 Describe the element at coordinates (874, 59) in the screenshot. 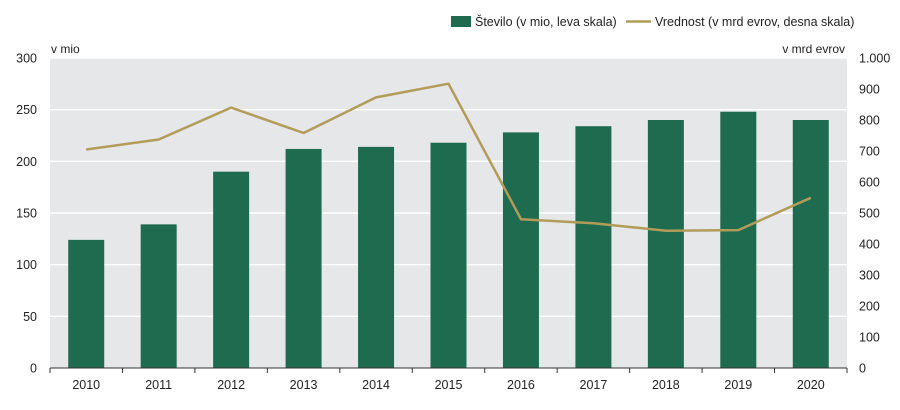

I see `right-tick-label: 1.000` at that location.